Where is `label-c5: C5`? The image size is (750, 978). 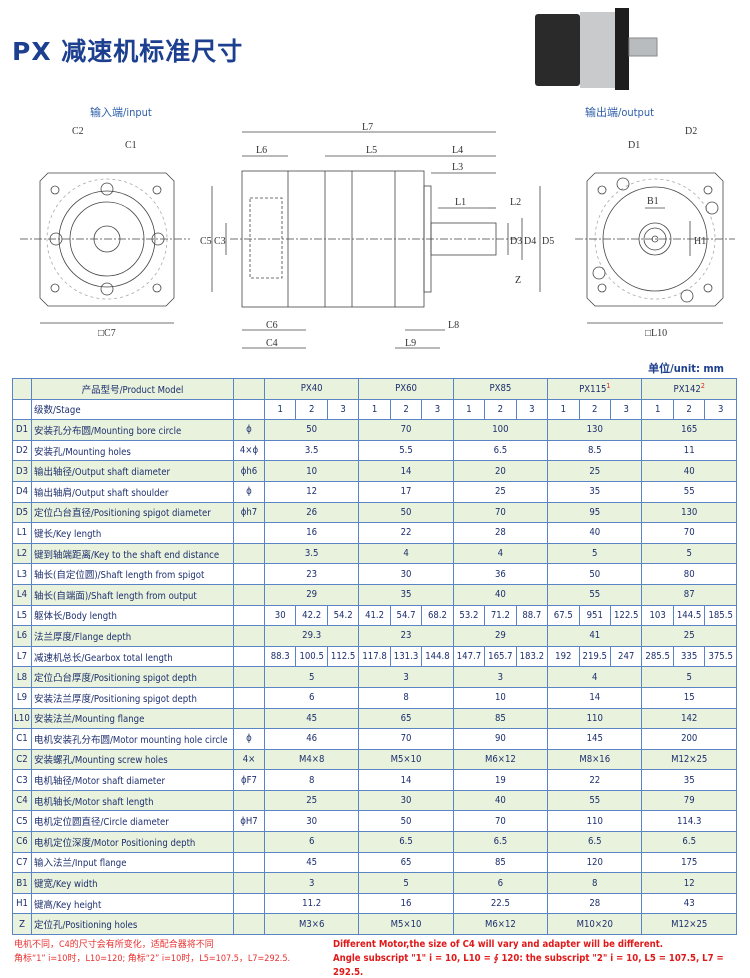
label-c5: C5 is located at coordinates (206, 241).